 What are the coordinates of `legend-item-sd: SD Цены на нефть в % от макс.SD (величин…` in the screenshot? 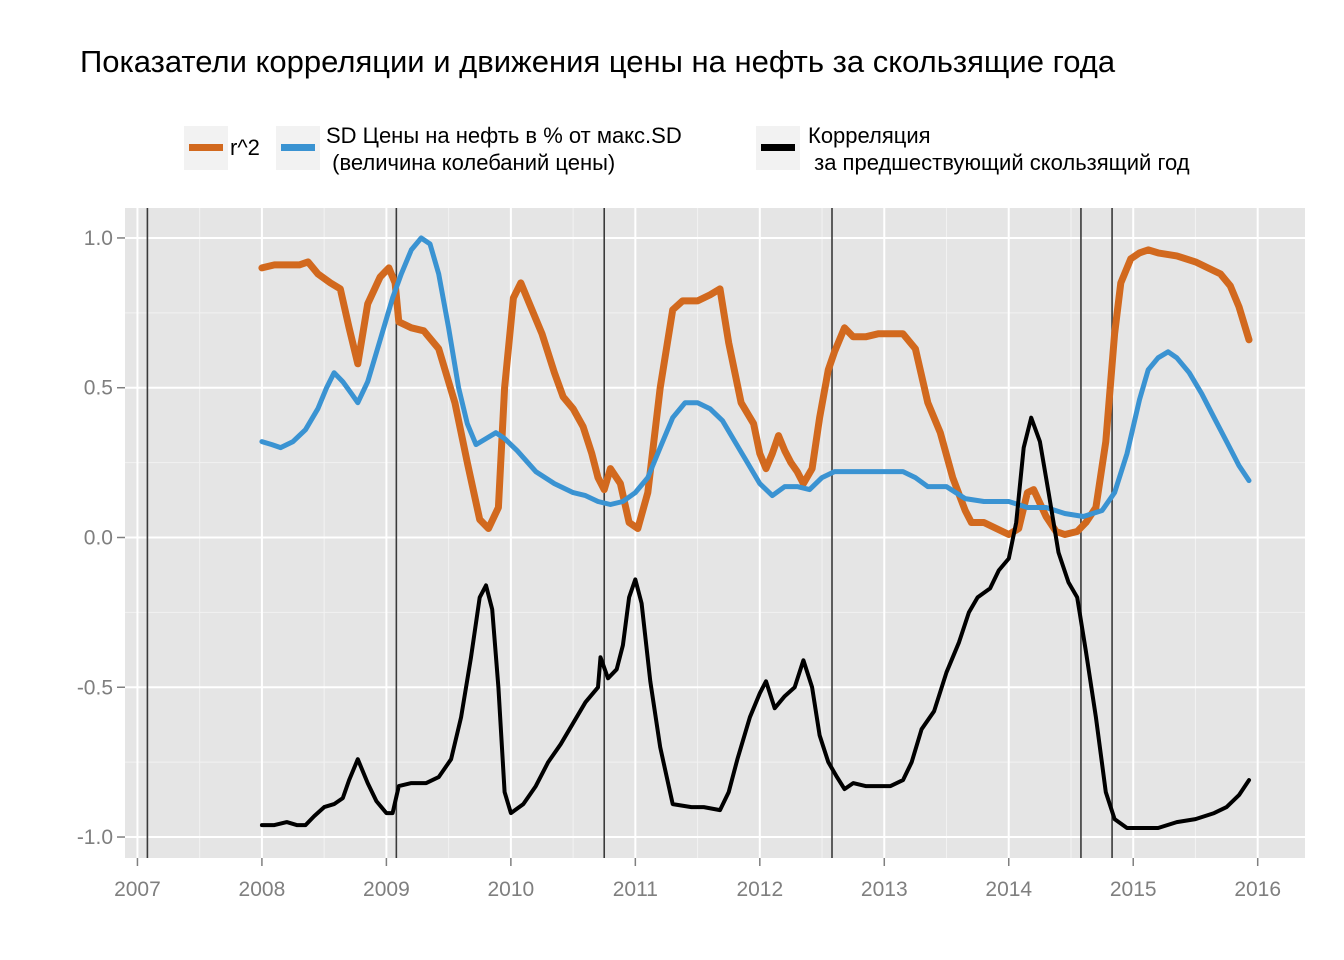 It's located at (479, 149).